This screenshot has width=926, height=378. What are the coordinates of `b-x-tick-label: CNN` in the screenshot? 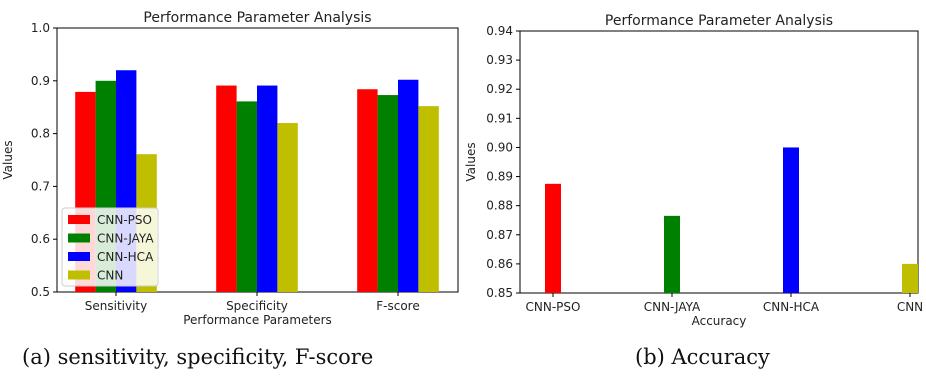 It's located at (910, 307).